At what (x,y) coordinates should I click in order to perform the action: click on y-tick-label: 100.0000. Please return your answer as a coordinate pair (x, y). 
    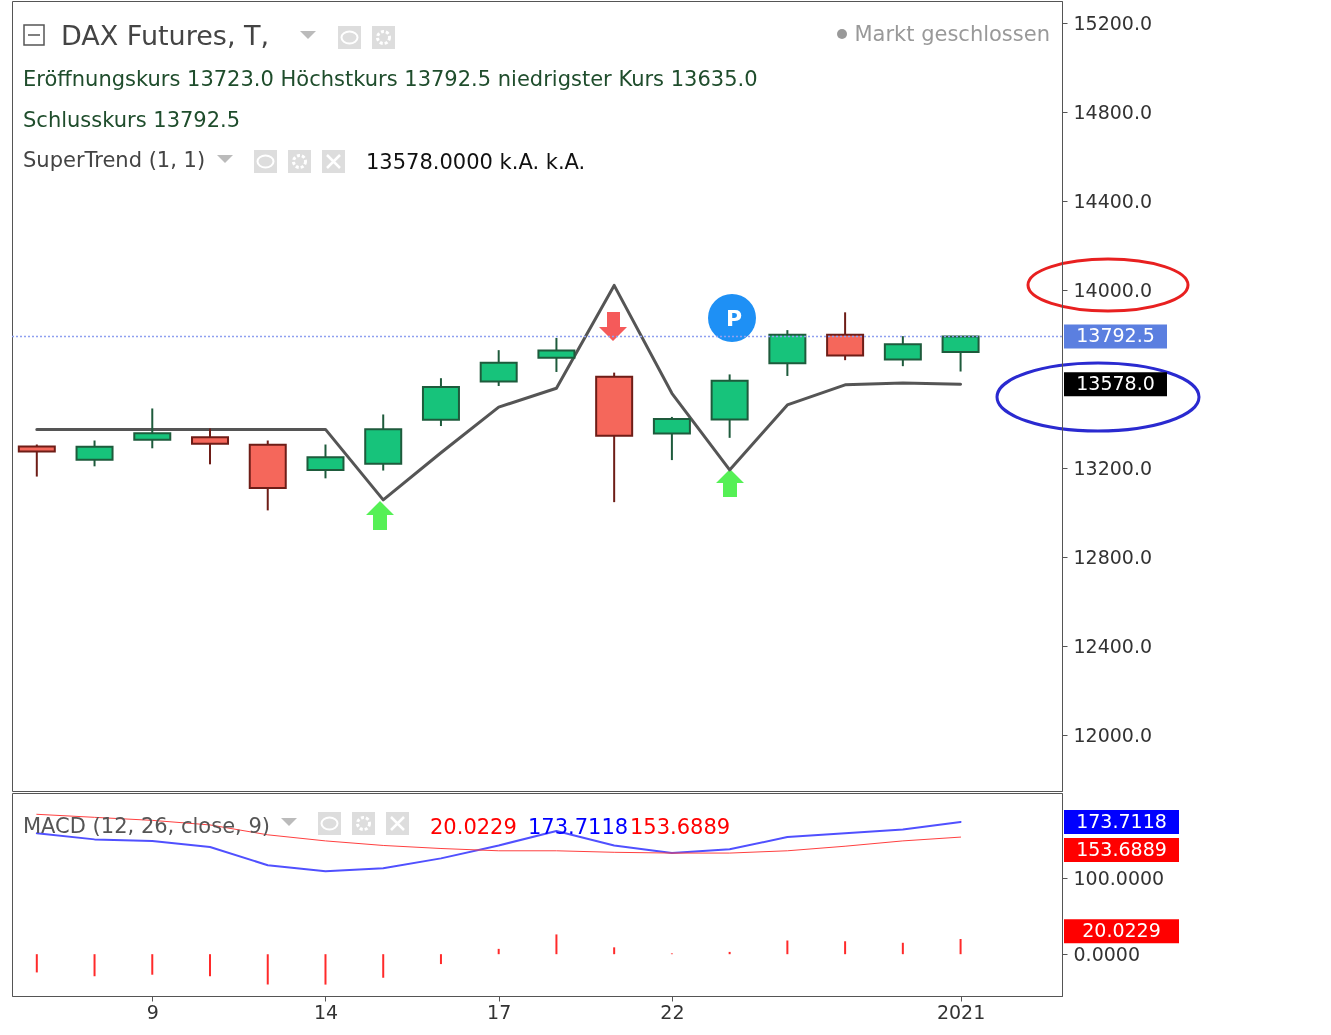
    Looking at the image, I should click on (1119, 877).